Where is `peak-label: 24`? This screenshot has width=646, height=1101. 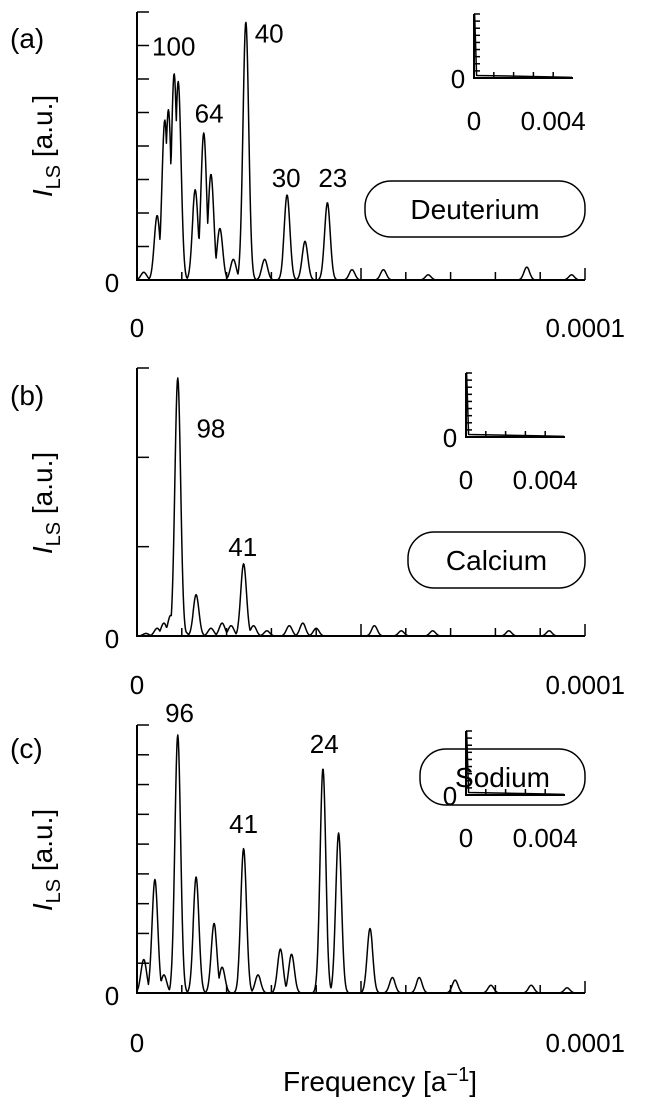 peak-label: 24 is located at coordinates (324, 744).